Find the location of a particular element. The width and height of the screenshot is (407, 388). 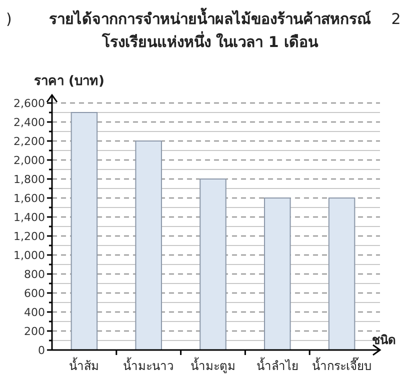

y-tick-label: 1,800 is located at coordinates (29, 179).